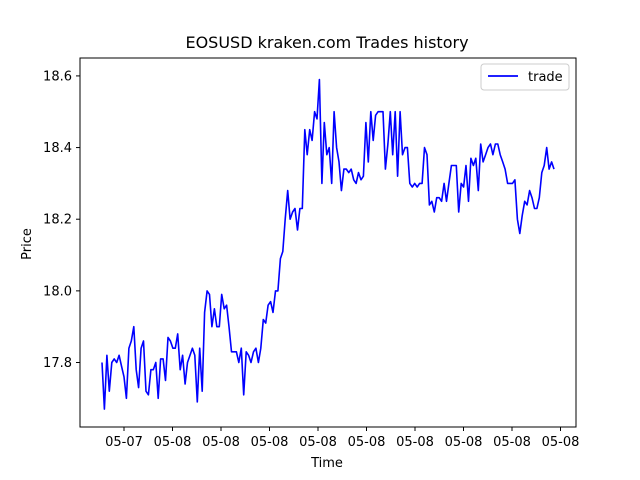 The height and width of the screenshot is (480, 640). I want to click on y-tick-label: 18.6, so click(57, 76).